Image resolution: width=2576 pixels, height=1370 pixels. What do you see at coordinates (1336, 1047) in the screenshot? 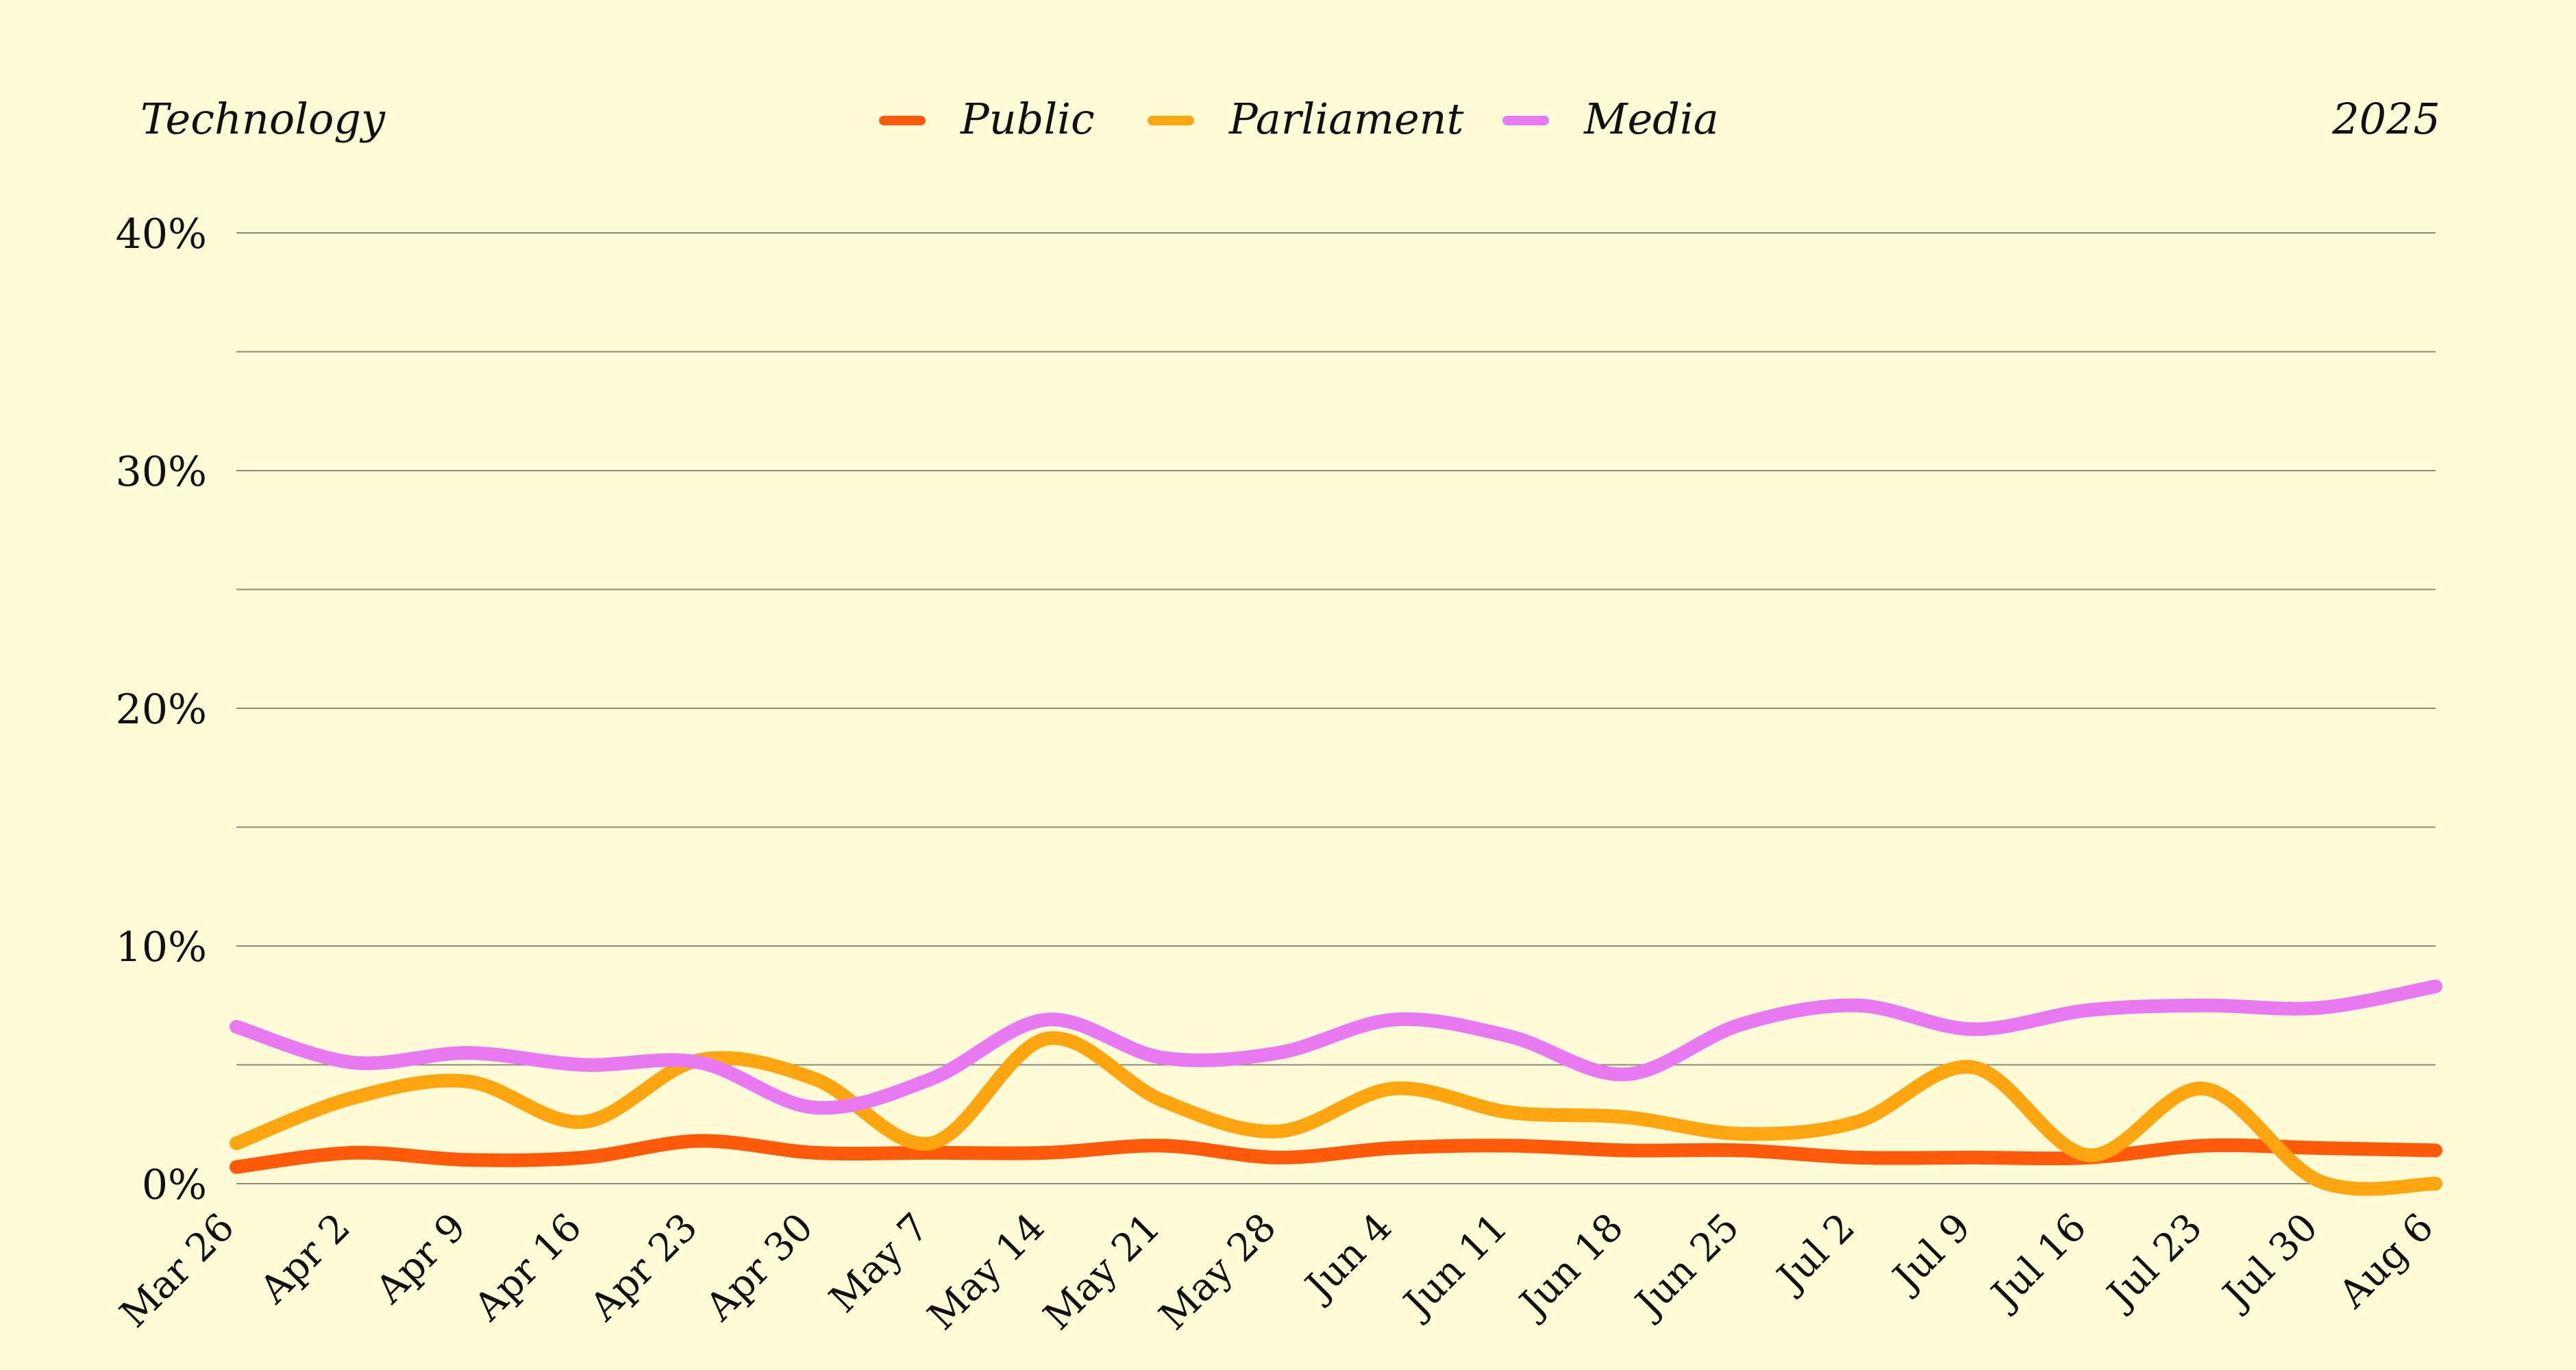
I see `series-line-media` at bounding box center [1336, 1047].